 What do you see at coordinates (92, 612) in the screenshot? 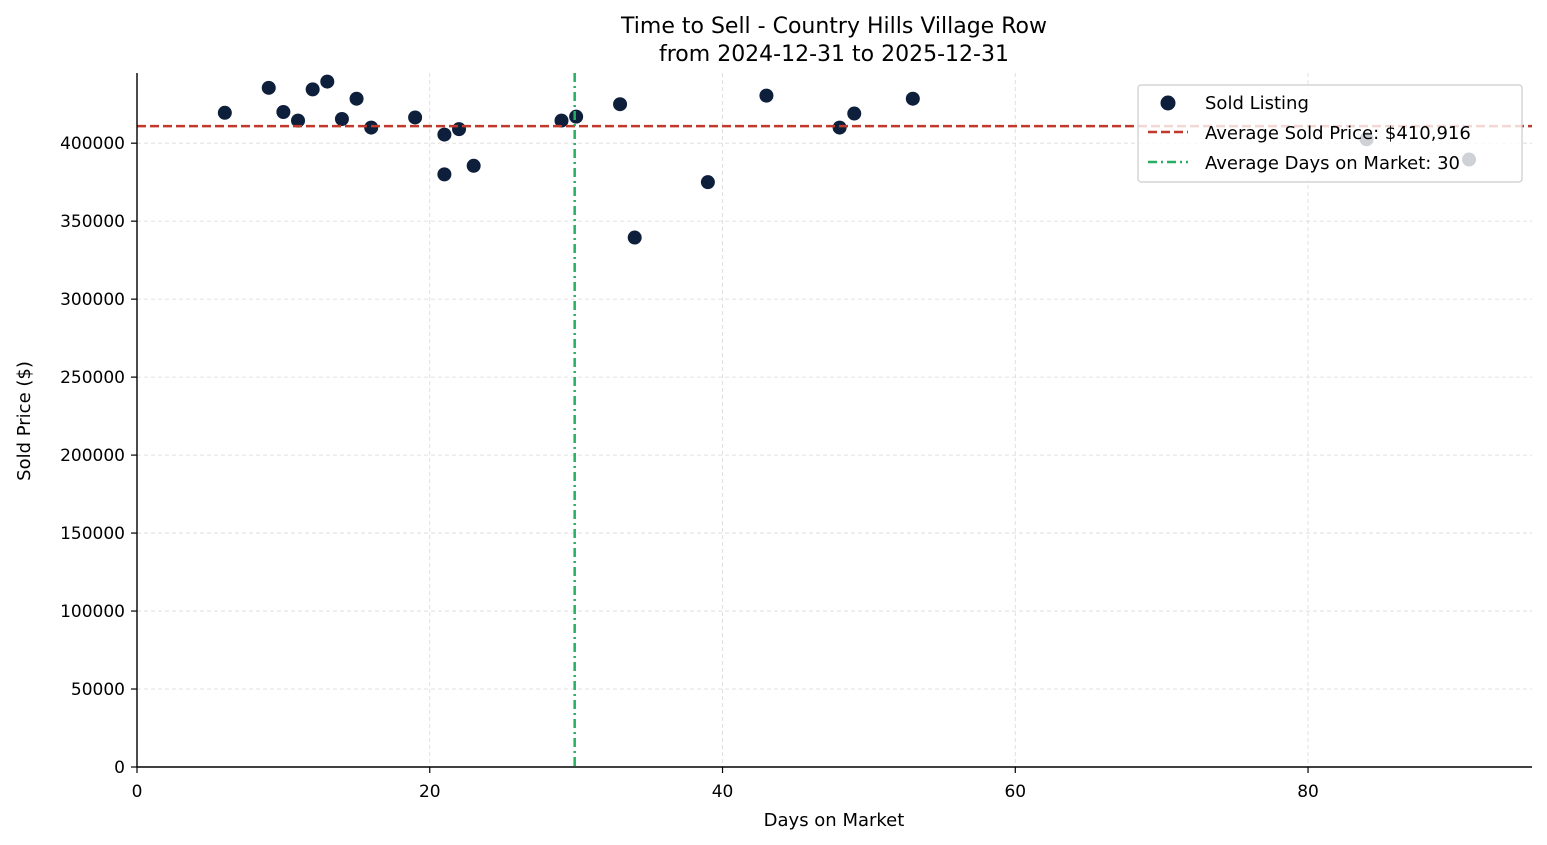
I see `y-tick-label: 100000` at bounding box center [92, 612].